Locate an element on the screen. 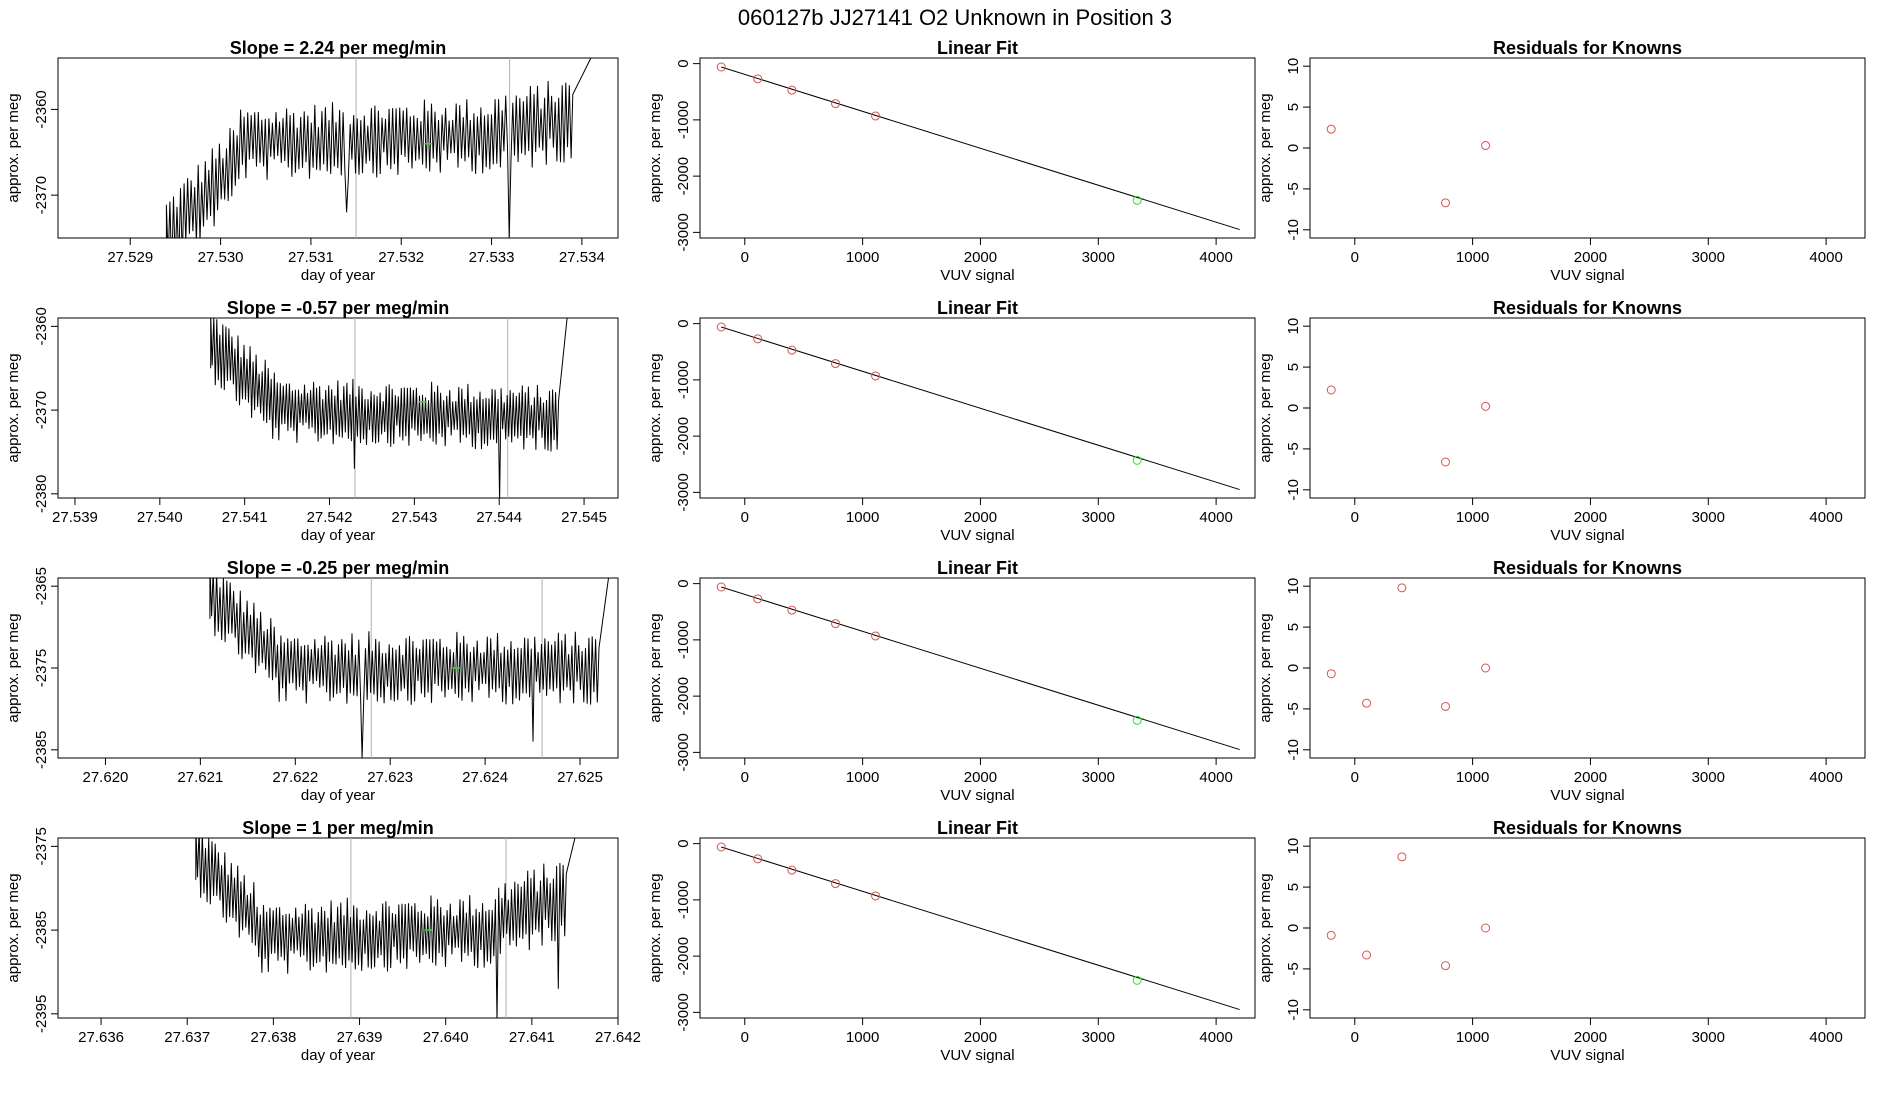 The width and height of the screenshot is (1900, 1105). x-tick-label: 27.544 is located at coordinates (499, 517).